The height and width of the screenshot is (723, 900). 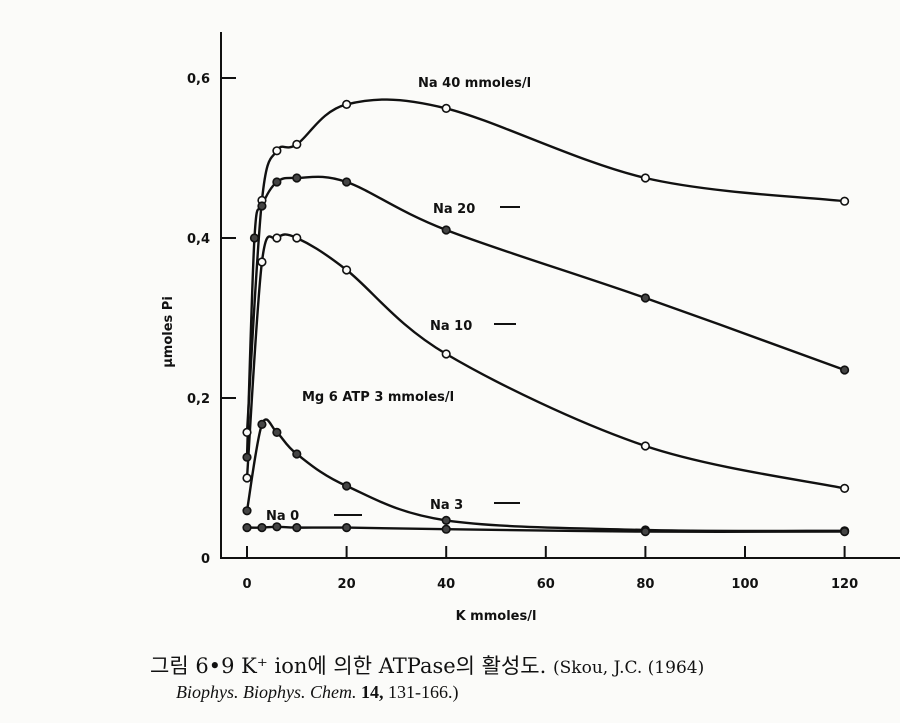 What do you see at coordinates (744, 584) in the screenshot?
I see `x-tick-label: 100` at bounding box center [744, 584].